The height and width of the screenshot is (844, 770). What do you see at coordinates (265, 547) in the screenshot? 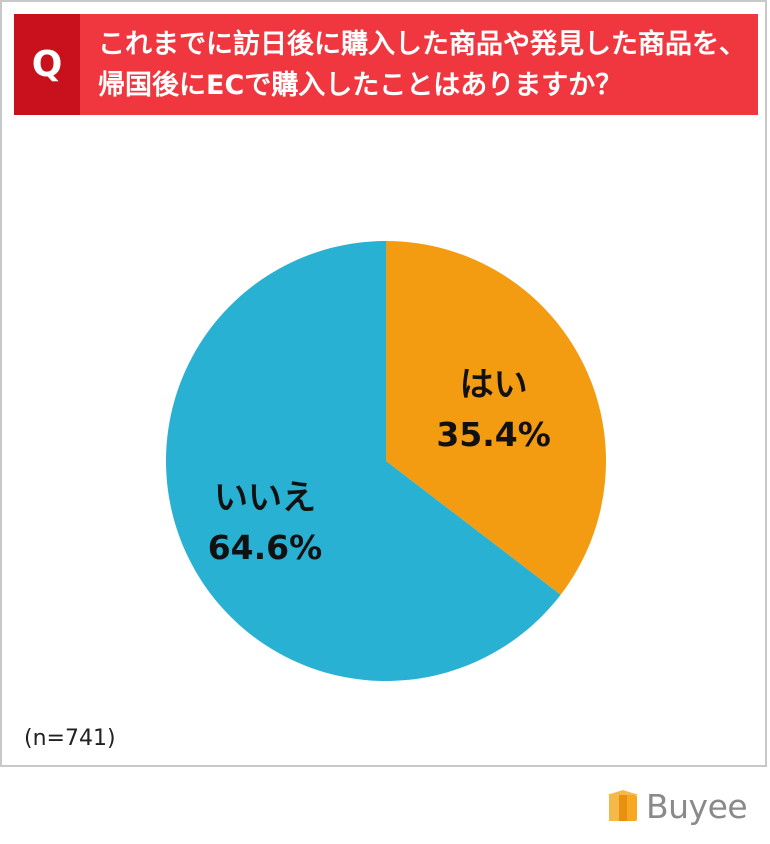
I see `slice-value-no: 64.6%` at bounding box center [265, 547].